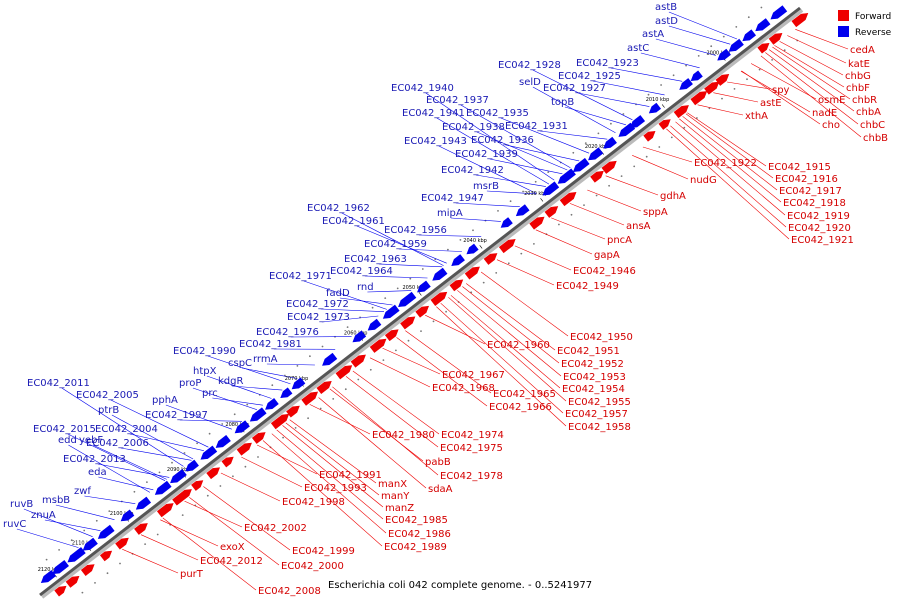 This screenshot has width=900, height=600. Describe the element at coordinates (814, 203) in the screenshot. I see `forward-gene-label: EC042_1918` at that location.